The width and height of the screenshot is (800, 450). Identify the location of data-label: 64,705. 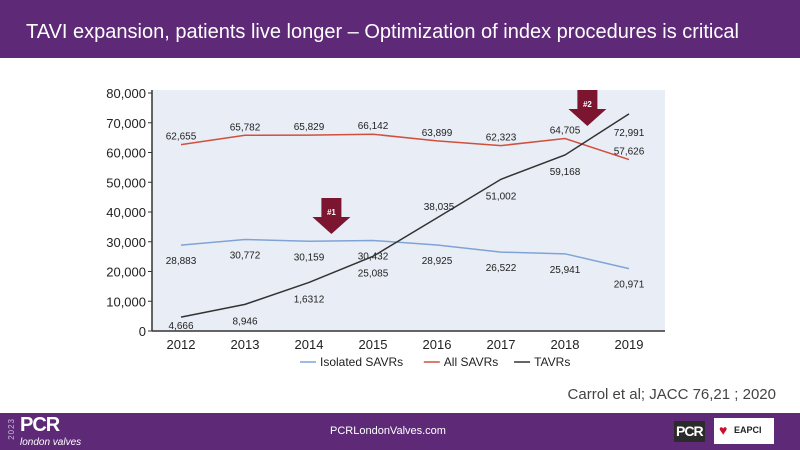
(565, 131).